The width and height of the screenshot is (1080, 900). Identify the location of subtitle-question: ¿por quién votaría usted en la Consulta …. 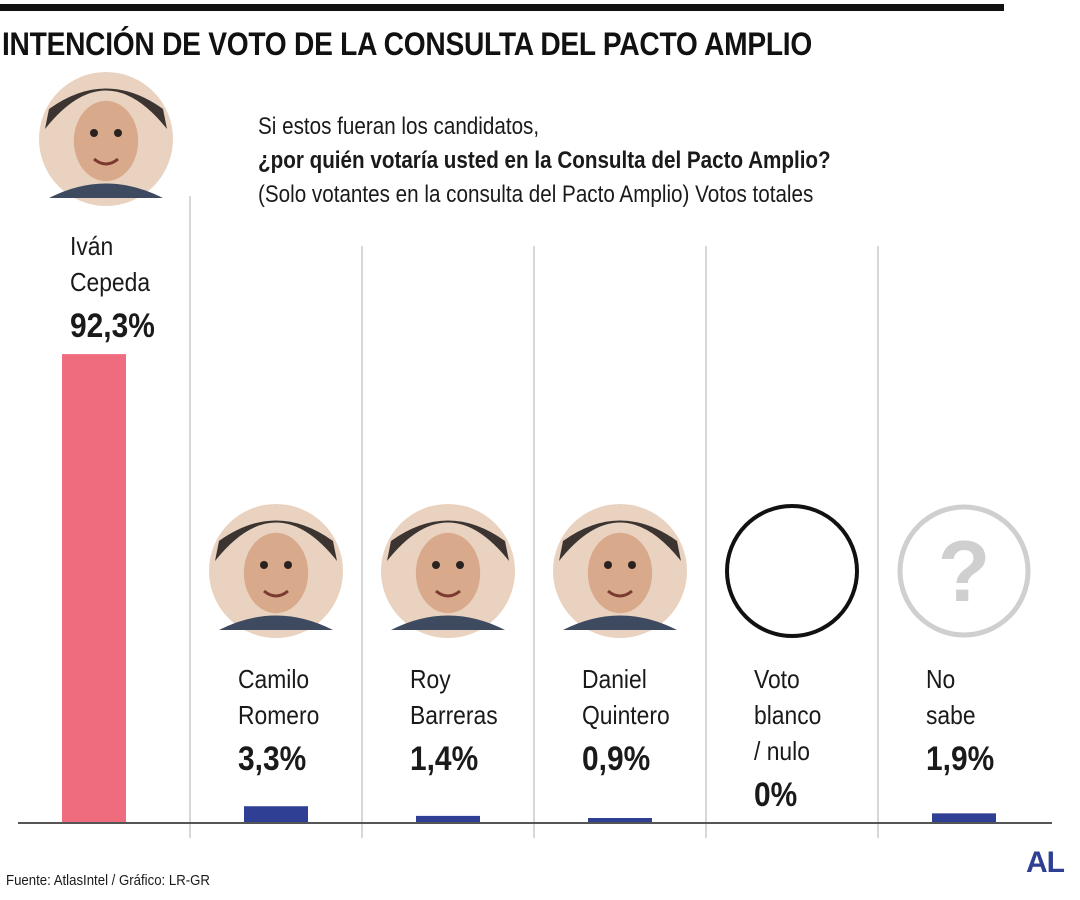
(544, 160).